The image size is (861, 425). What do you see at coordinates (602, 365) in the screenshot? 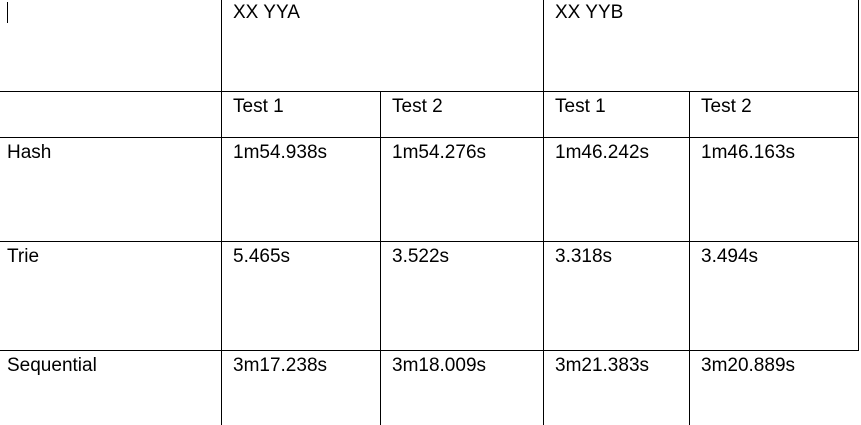
I see `table-cell: 3m21.383s` at bounding box center [602, 365].